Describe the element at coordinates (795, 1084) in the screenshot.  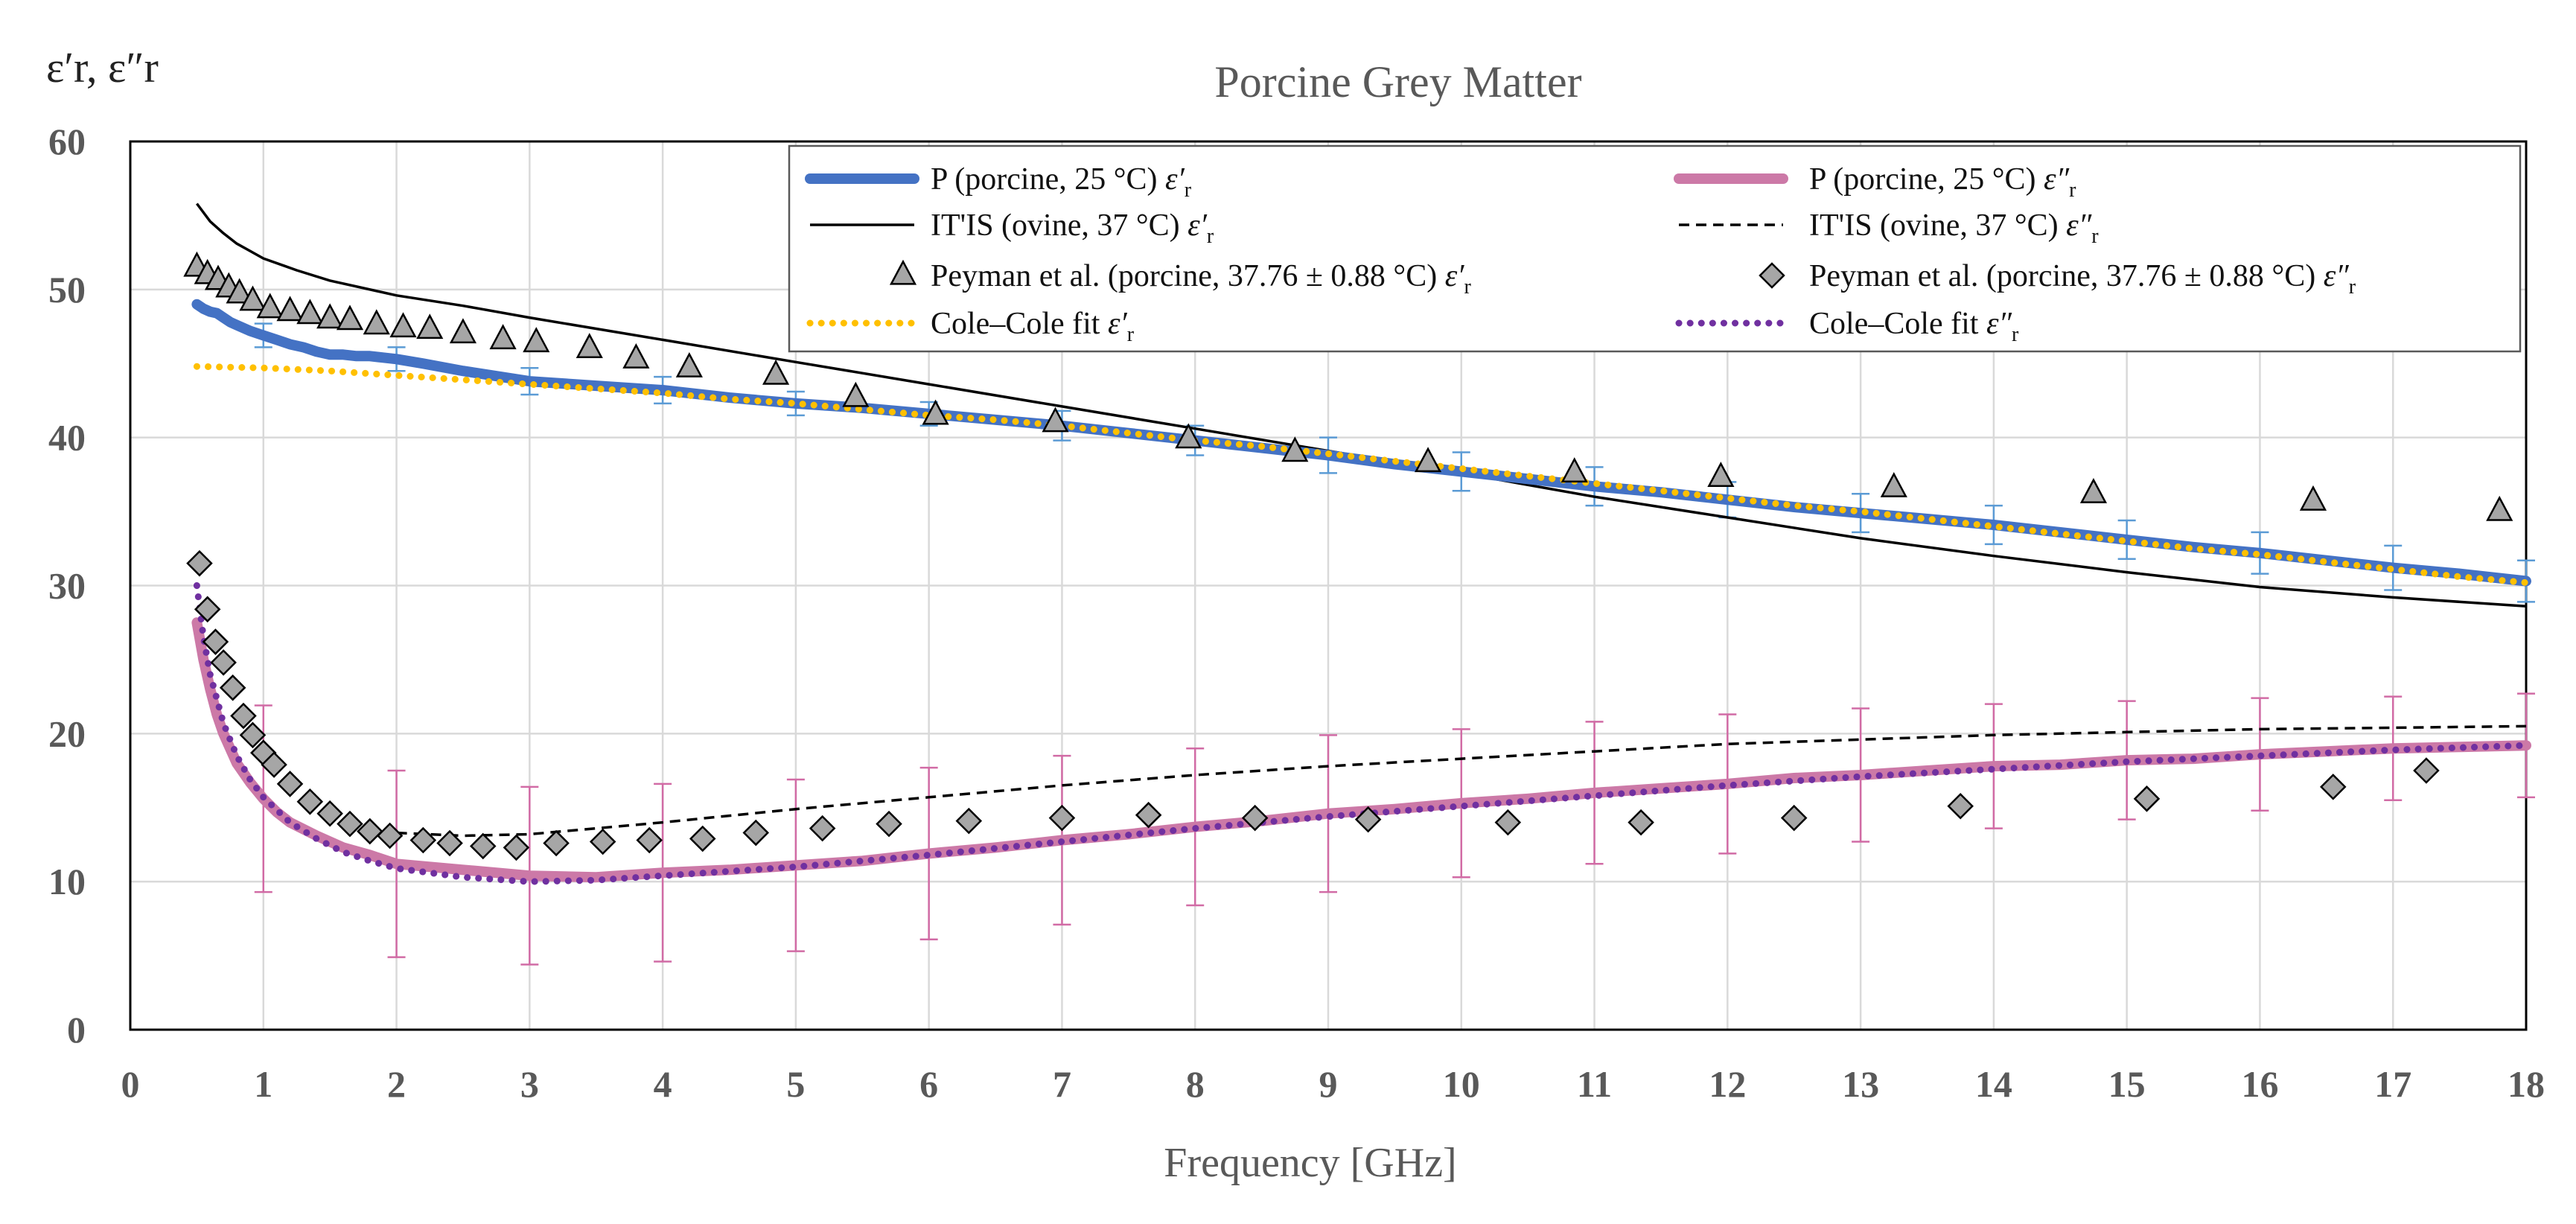
I see `x-tick-label: 5` at that location.